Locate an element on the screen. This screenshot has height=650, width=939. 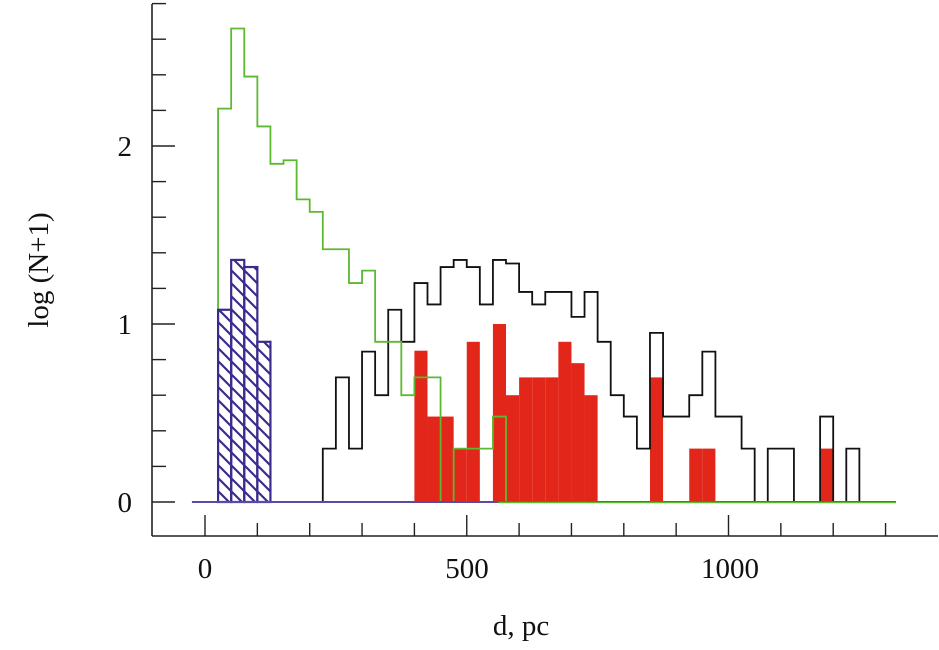
x-tick-label-1000: 1000 is located at coordinates (730, 569).